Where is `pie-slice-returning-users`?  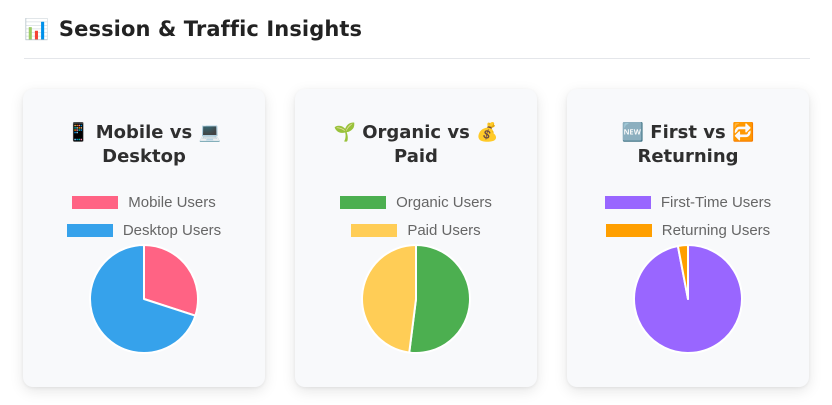
pie-slice-returning-users is located at coordinates (682, 272).